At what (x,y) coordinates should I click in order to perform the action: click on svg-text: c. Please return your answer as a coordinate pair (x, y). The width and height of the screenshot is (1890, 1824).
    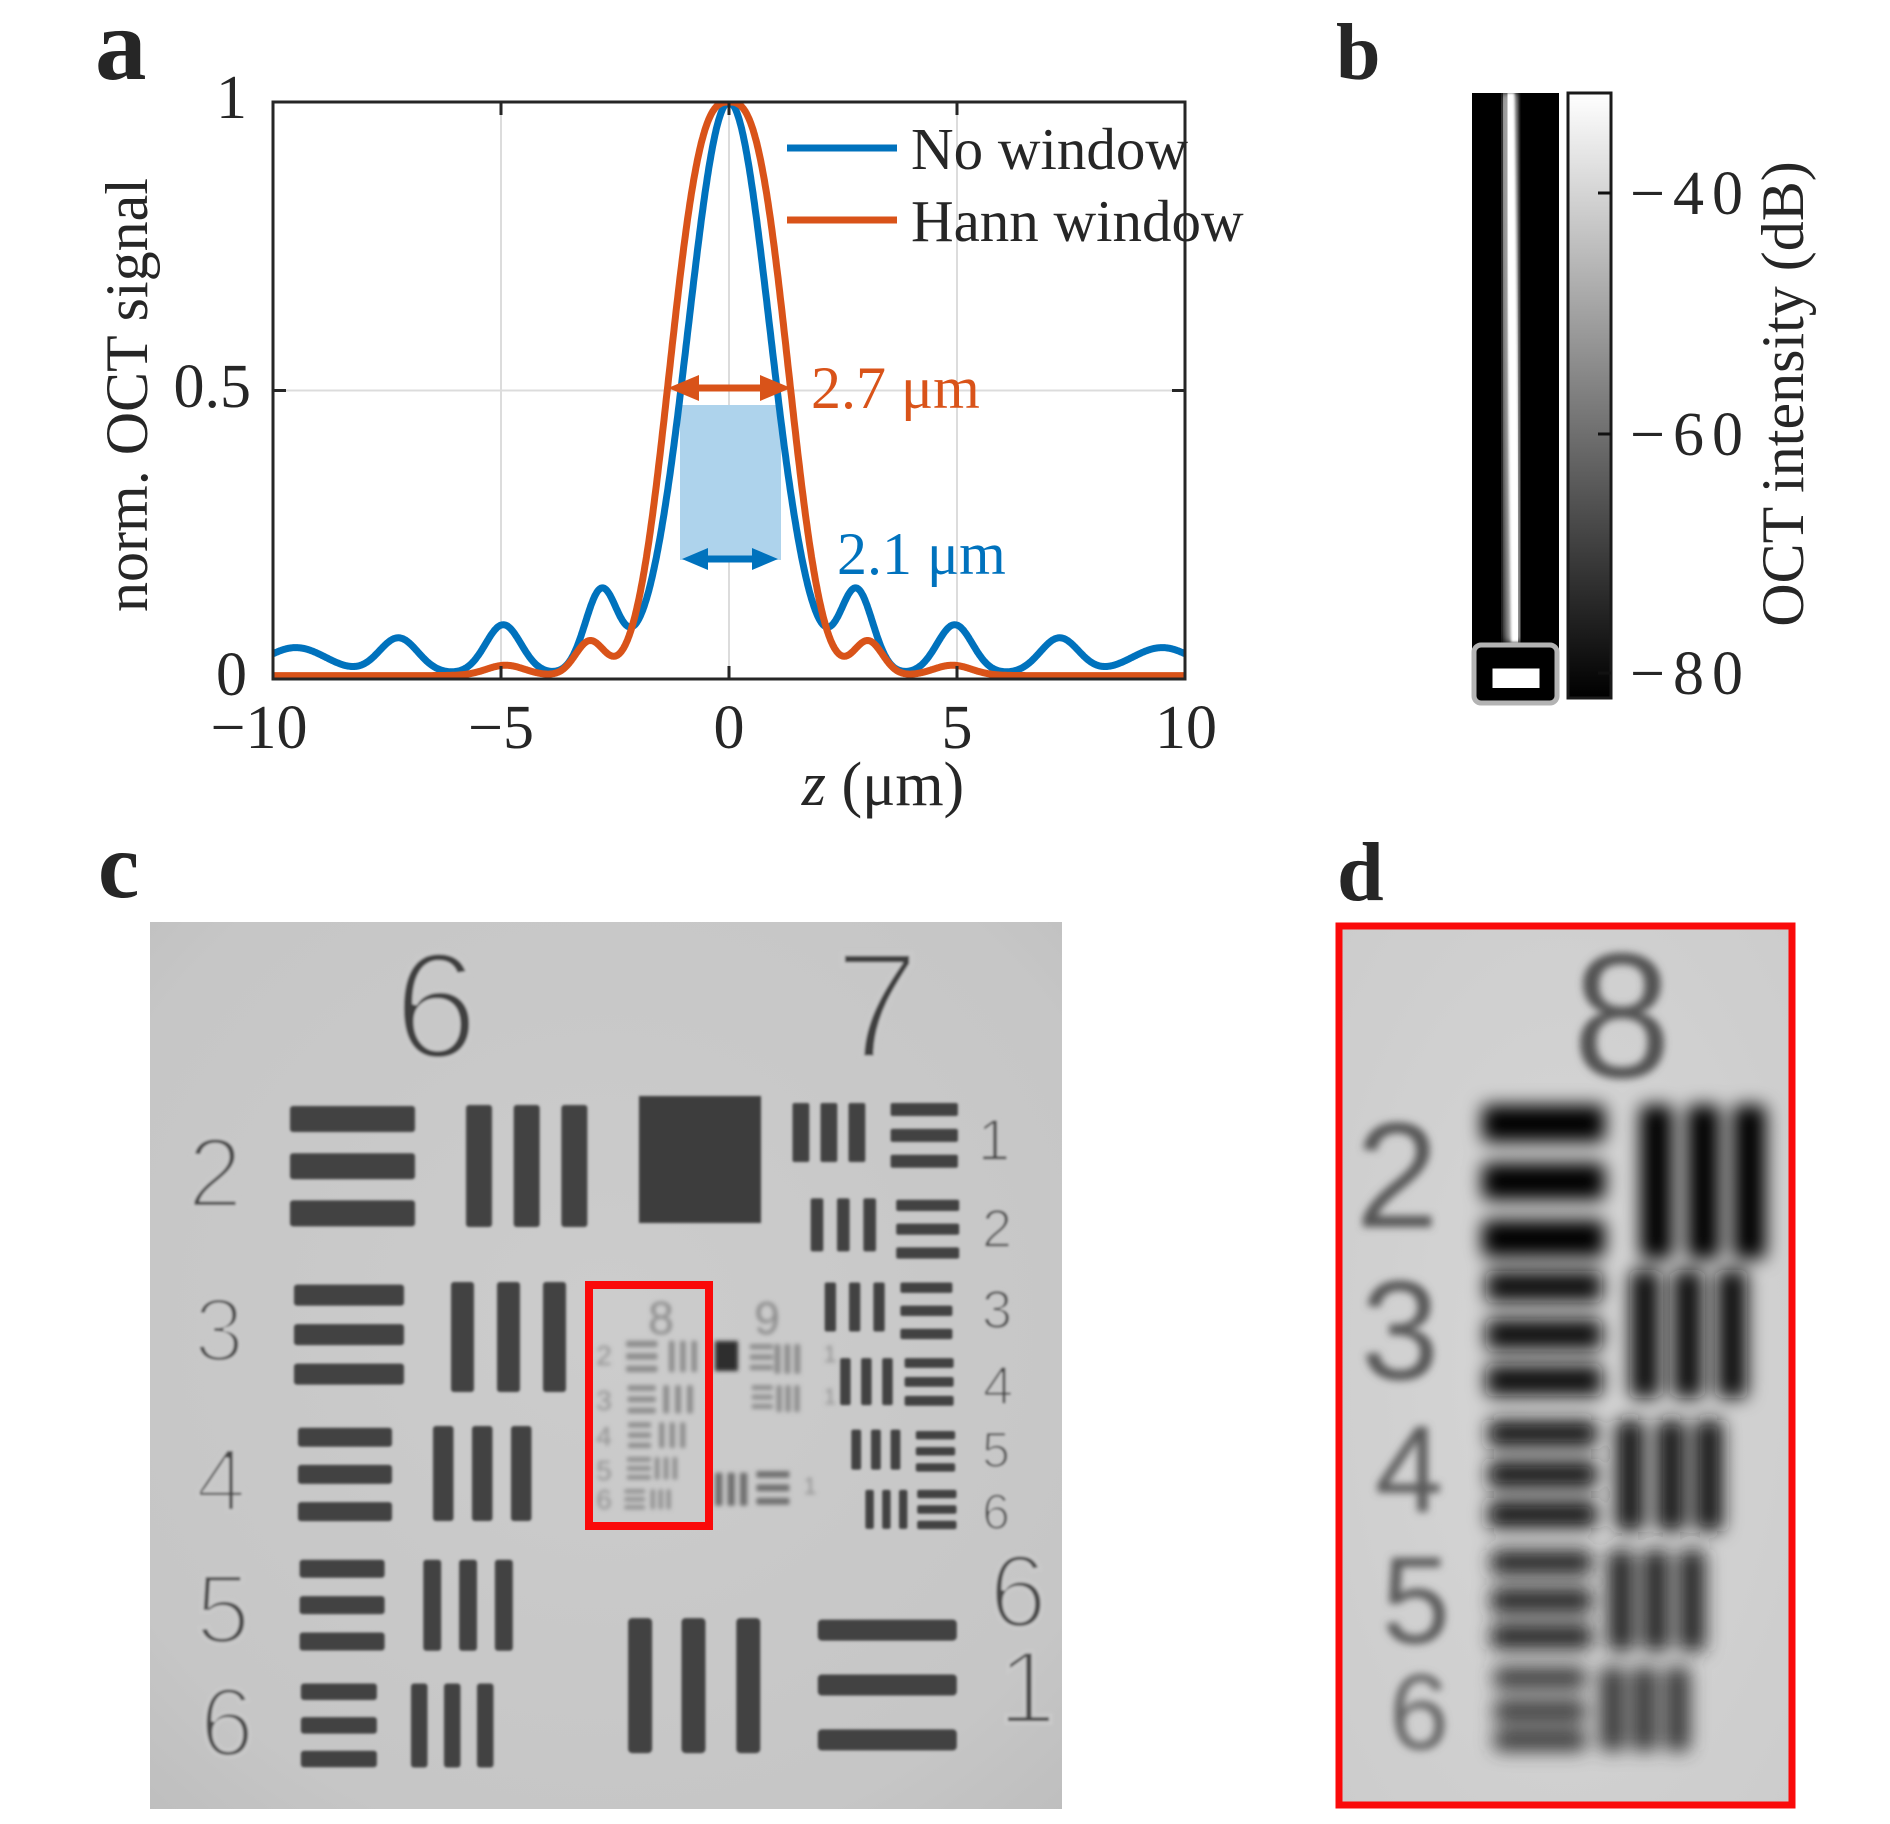
    Looking at the image, I should click on (118, 866).